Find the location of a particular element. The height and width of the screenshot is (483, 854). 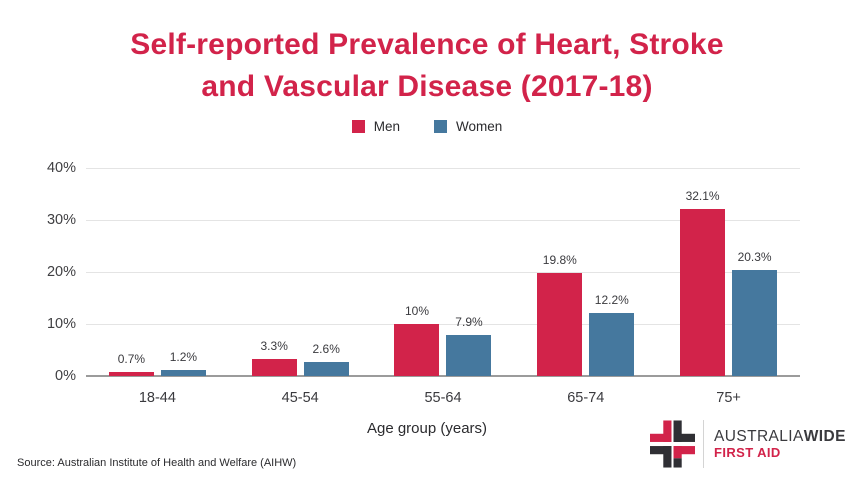

bar-men-65-74: 19.8% is located at coordinates (560, 314).